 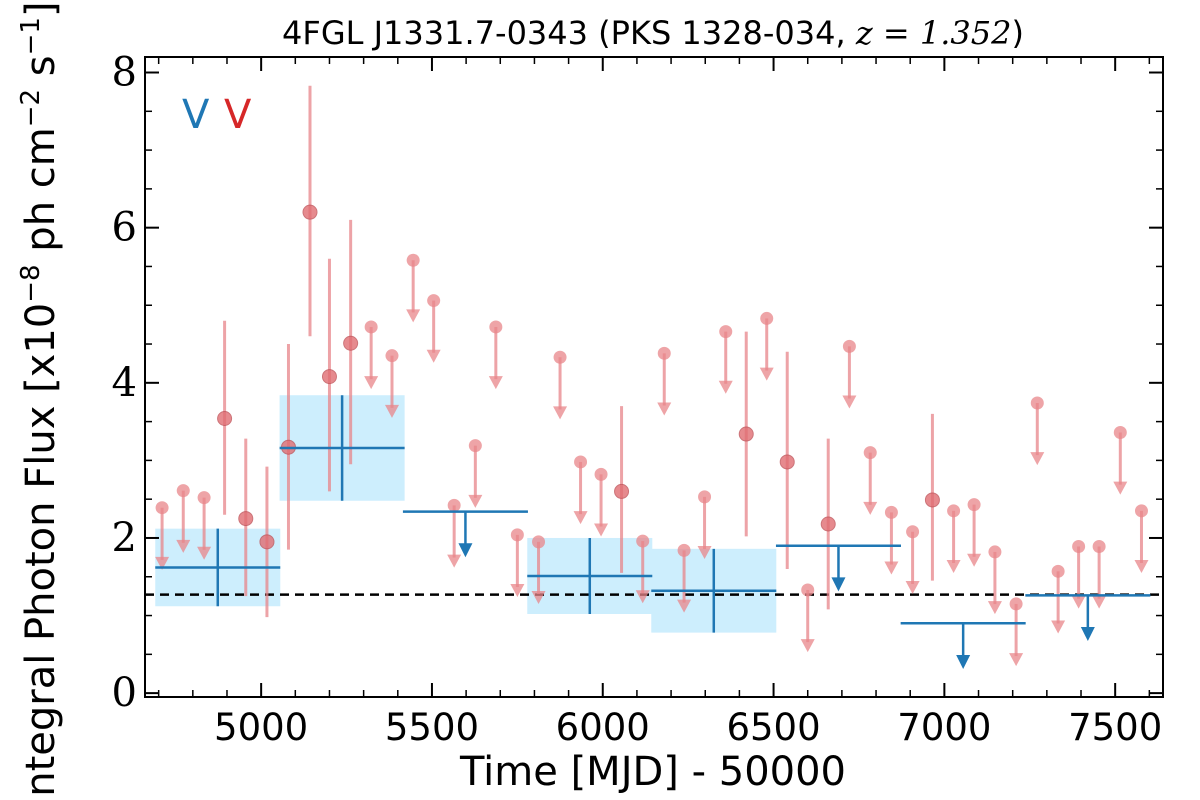 I want to click on x-tick-label: 5500, so click(x=432, y=727).